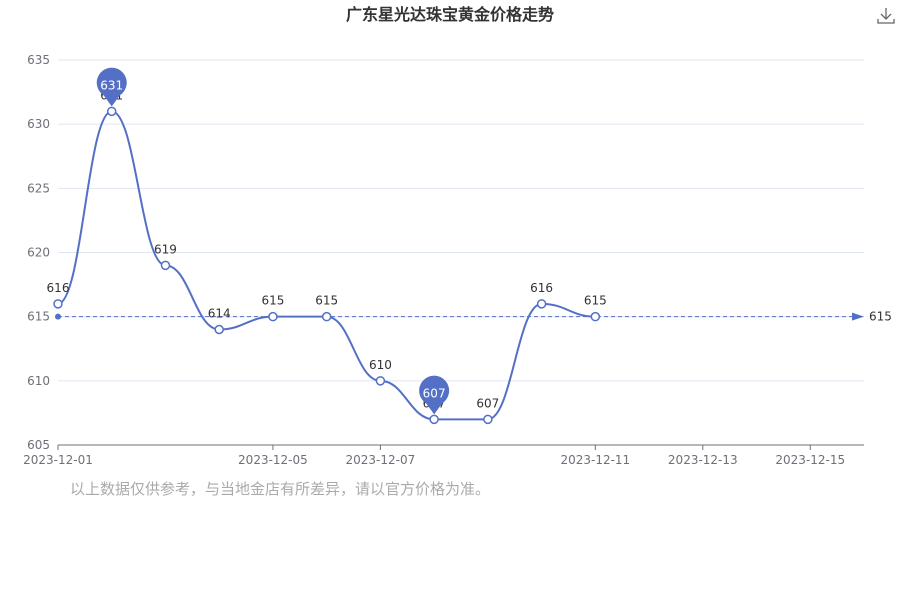  Describe the element at coordinates (58, 460) in the screenshot. I see `x-tick-label: 2023-12-01` at that location.